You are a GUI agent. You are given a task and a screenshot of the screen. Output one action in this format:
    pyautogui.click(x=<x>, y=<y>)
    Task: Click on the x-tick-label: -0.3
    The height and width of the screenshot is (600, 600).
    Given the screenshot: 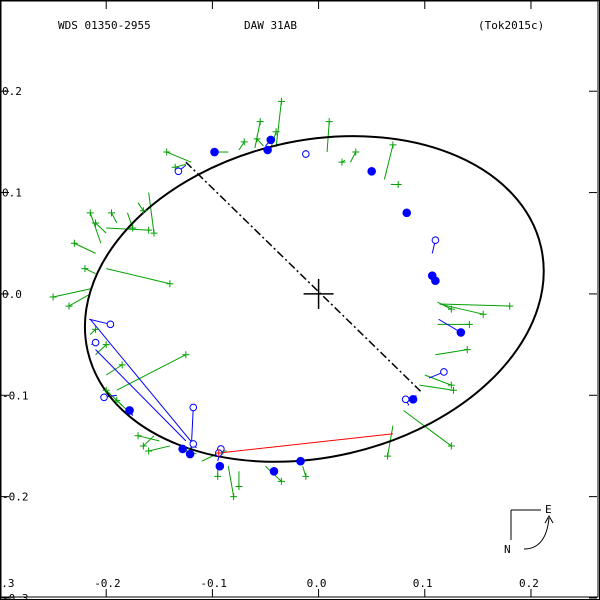 What is the action you would take?
    pyautogui.click(x=7, y=583)
    